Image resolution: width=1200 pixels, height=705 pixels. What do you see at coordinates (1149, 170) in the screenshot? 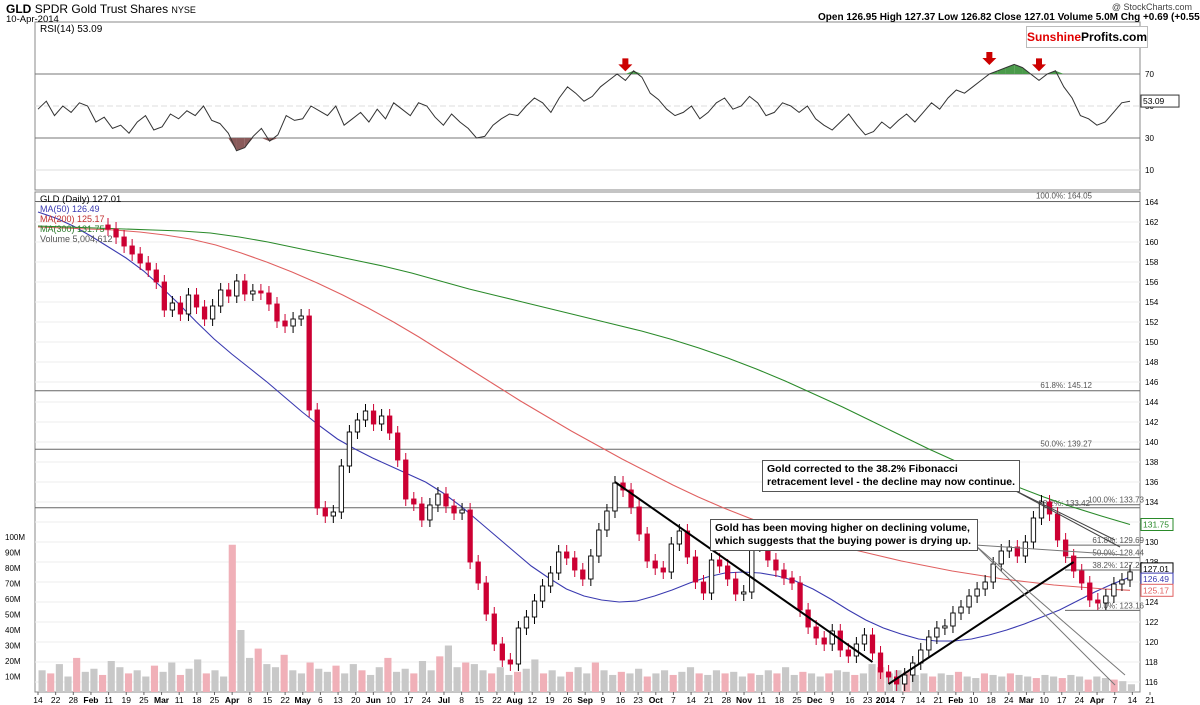
I see `rsi-tick-label: 10` at bounding box center [1149, 170].